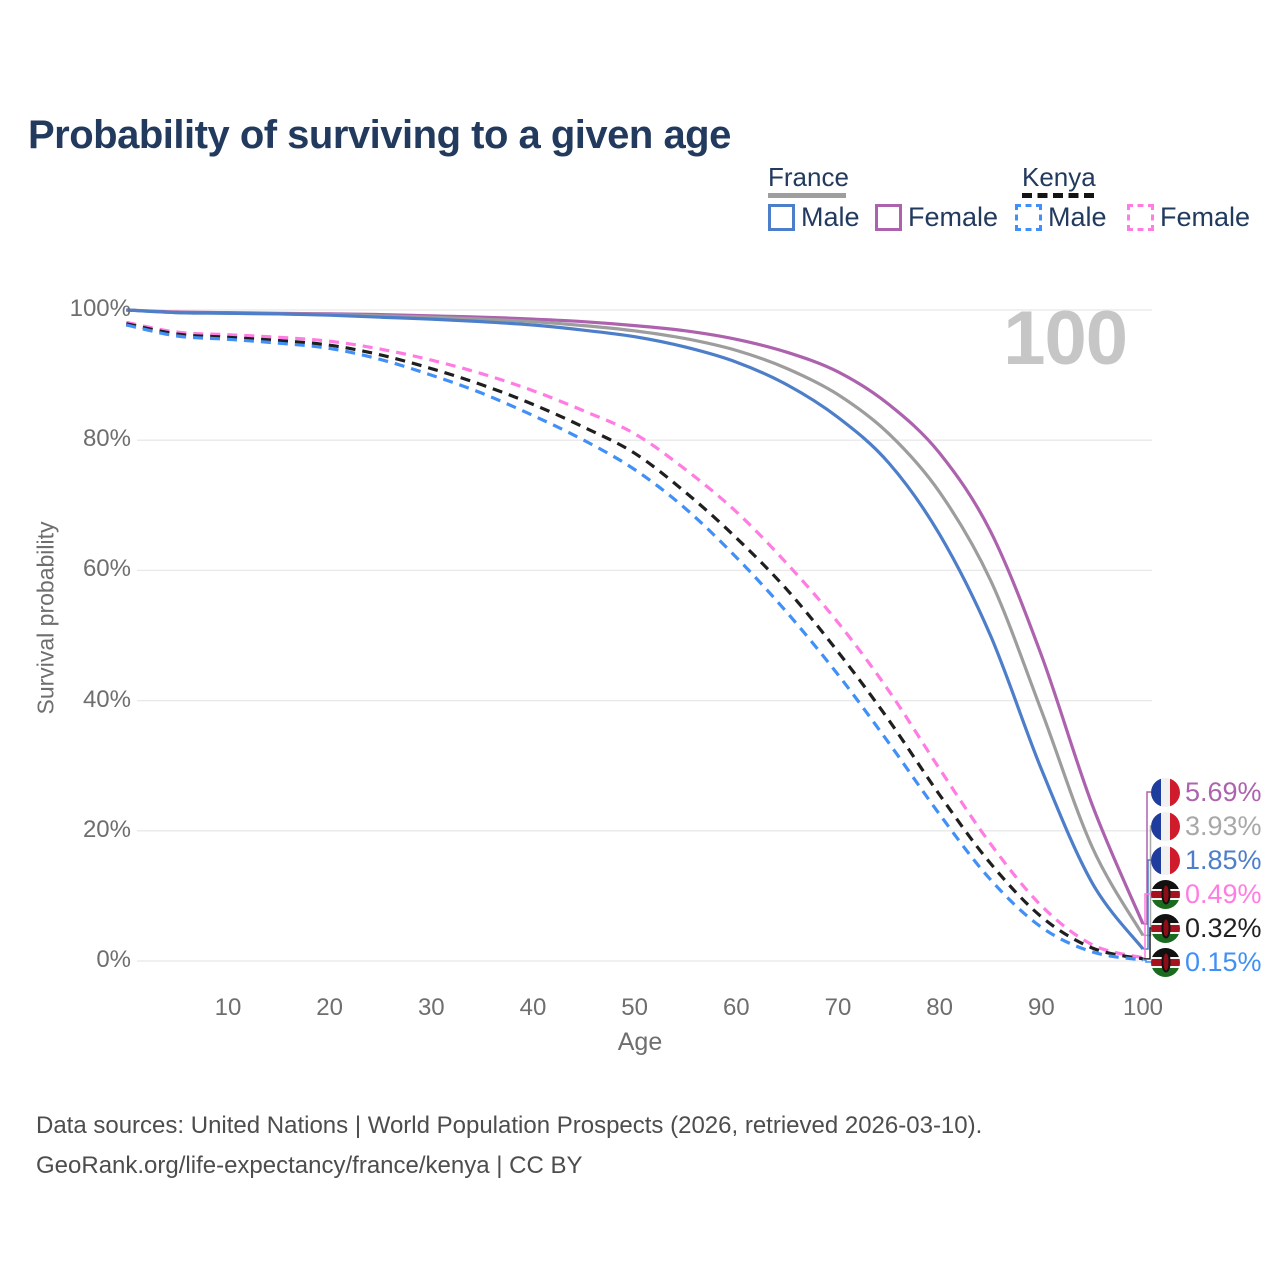 The width and height of the screenshot is (1280, 1280). Describe the element at coordinates (807, 195) in the screenshot. I see `legend-france-solid-line-sample` at that location.